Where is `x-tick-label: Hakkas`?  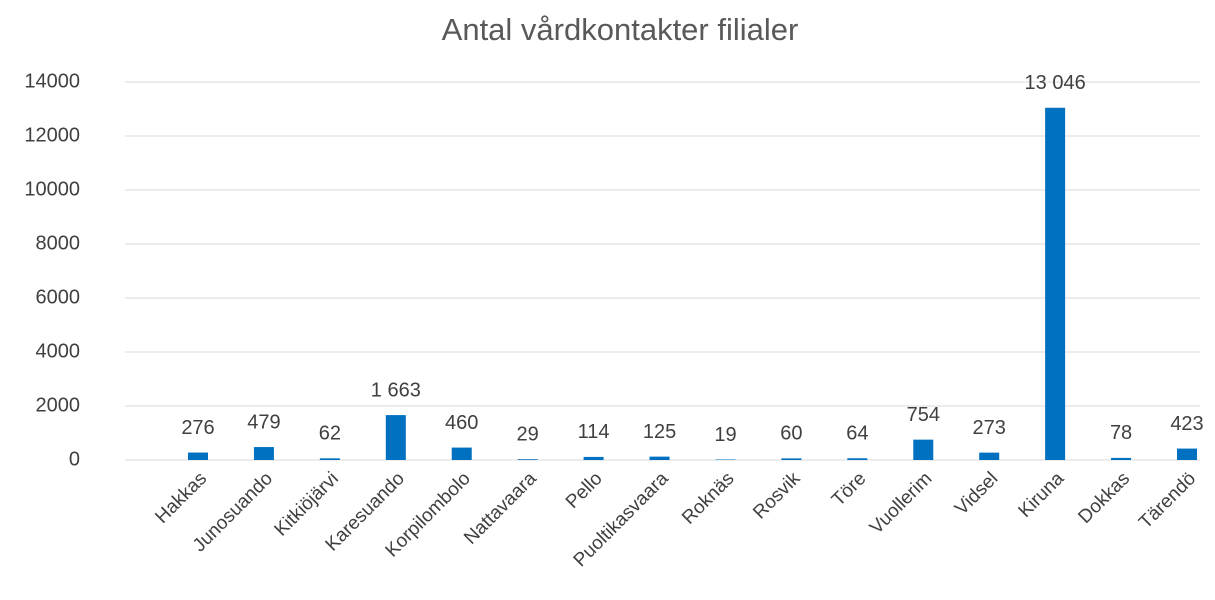
x-tick-label: Hakkas is located at coordinates (181, 498).